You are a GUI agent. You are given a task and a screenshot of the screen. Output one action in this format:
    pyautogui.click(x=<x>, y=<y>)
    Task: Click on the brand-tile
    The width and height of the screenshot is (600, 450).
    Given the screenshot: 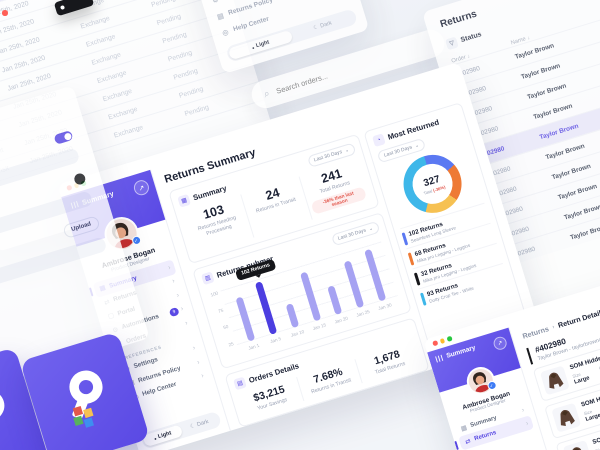 What is the action you would take?
    pyautogui.click(x=85, y=390)
    